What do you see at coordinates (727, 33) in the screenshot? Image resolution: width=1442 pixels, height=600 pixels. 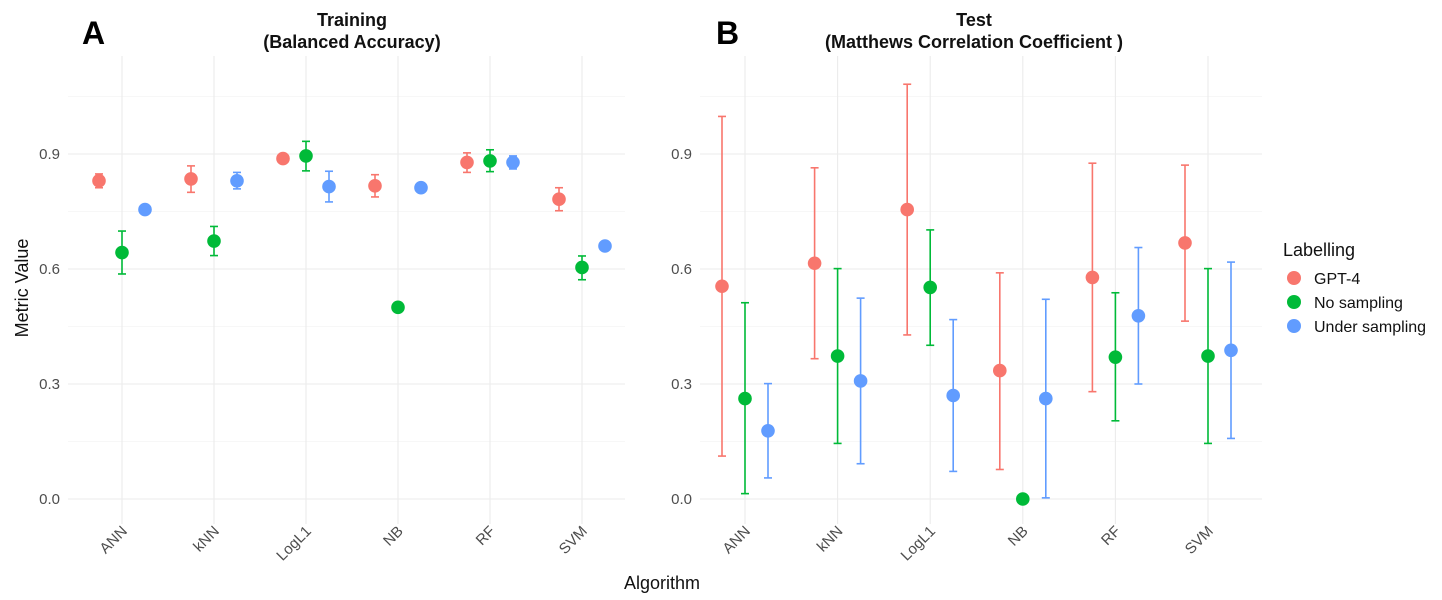 I see `panel-letter: B` at bounding box center [727, 33].